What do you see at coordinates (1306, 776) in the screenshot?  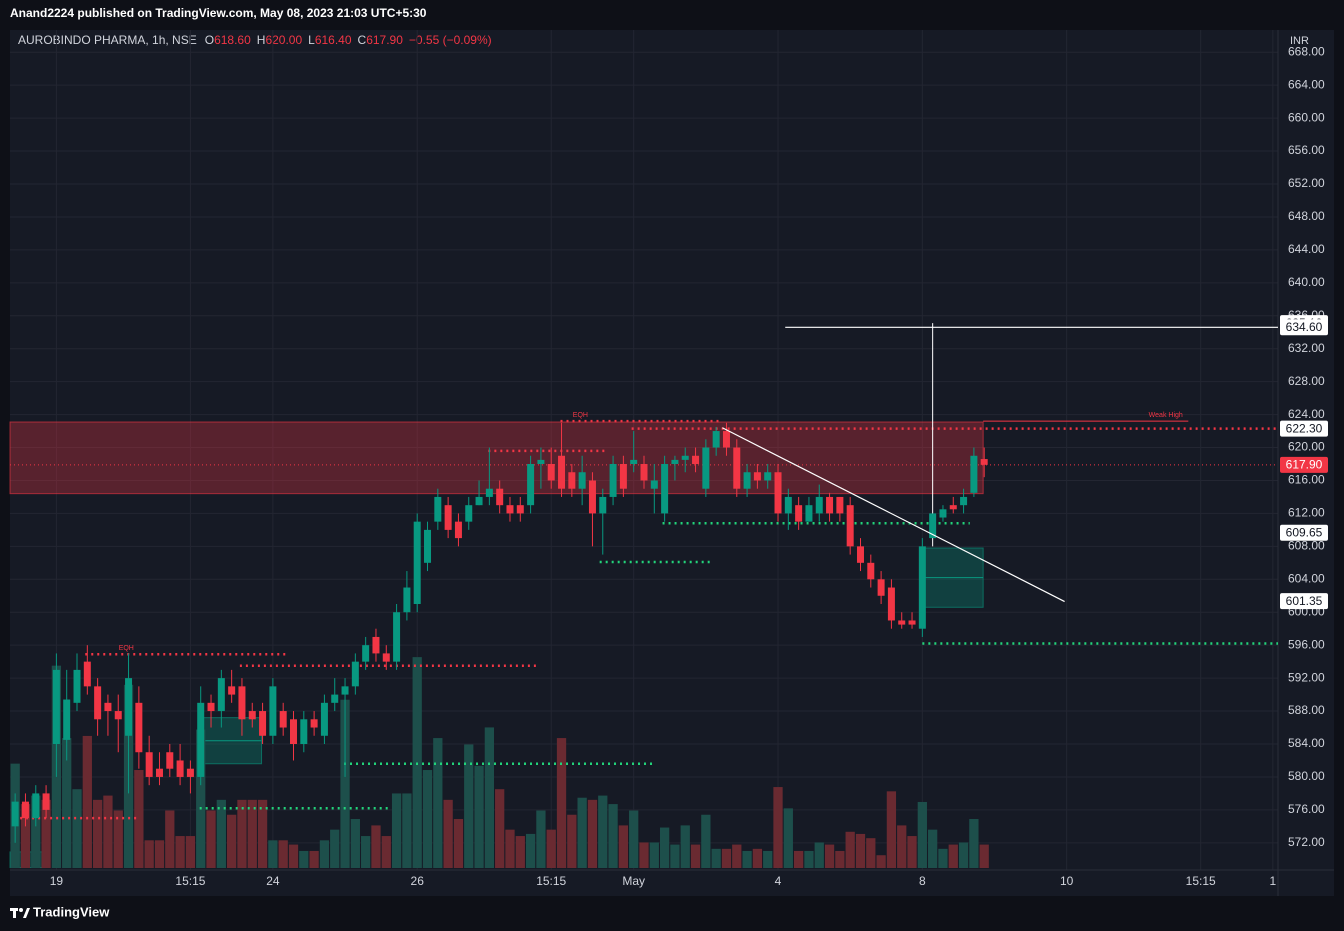 I see `y-tick-label: 580.00` at bounding box center [1306, 776].